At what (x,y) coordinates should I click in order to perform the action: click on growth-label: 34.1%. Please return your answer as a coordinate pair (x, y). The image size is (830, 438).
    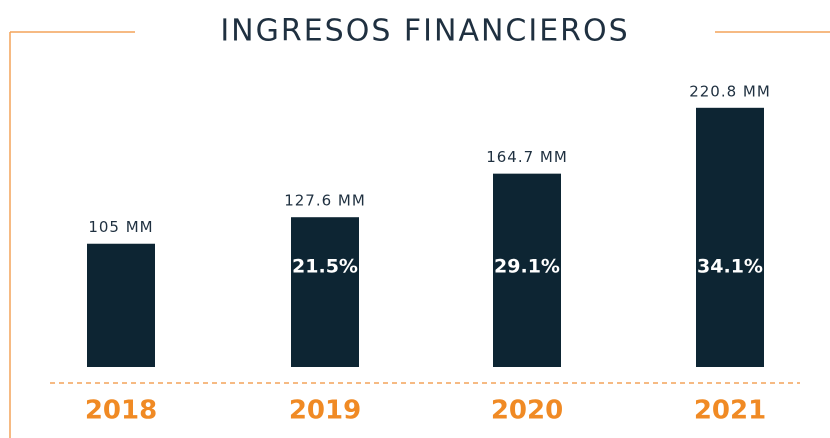
    Looking at the image, I should click on (730, 267).